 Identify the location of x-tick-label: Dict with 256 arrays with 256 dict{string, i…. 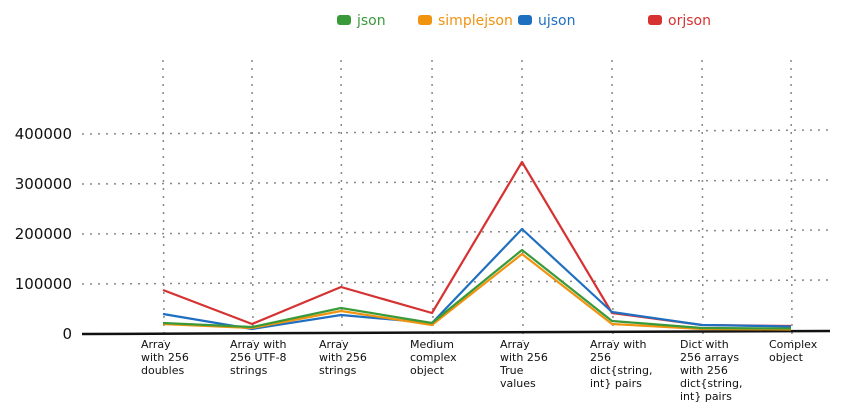
(711, 370).